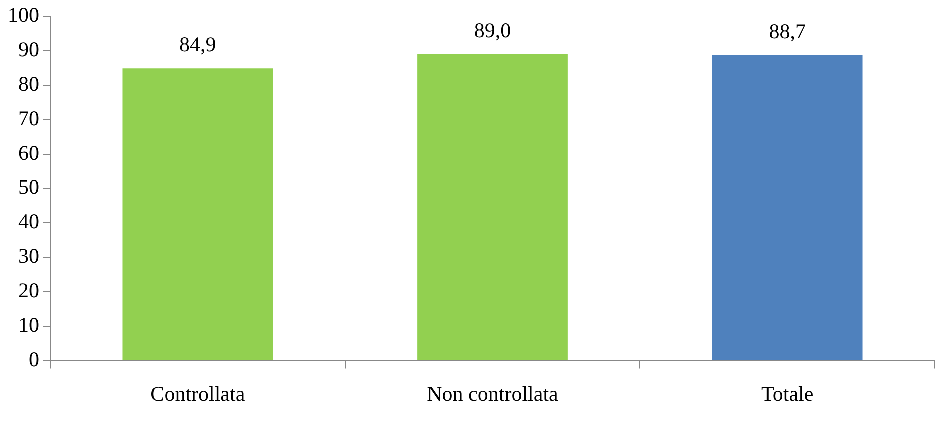 The width and height of the screenshot is (935, 426). What do you see at coordinates (29, 84) in the screenshot?
I see `y-tick-label: 80` at bounding box center [29, 84].